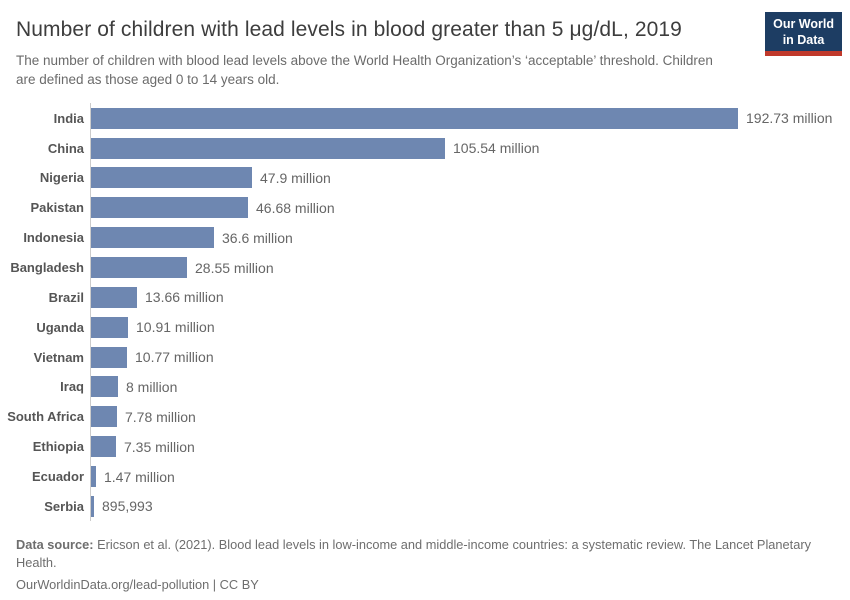 The height and width of the screenshot is (600, 850). Describe the element at coordinates (462, 237) in the screenshot. I see `bar-zone: 36.6 million` at that location.